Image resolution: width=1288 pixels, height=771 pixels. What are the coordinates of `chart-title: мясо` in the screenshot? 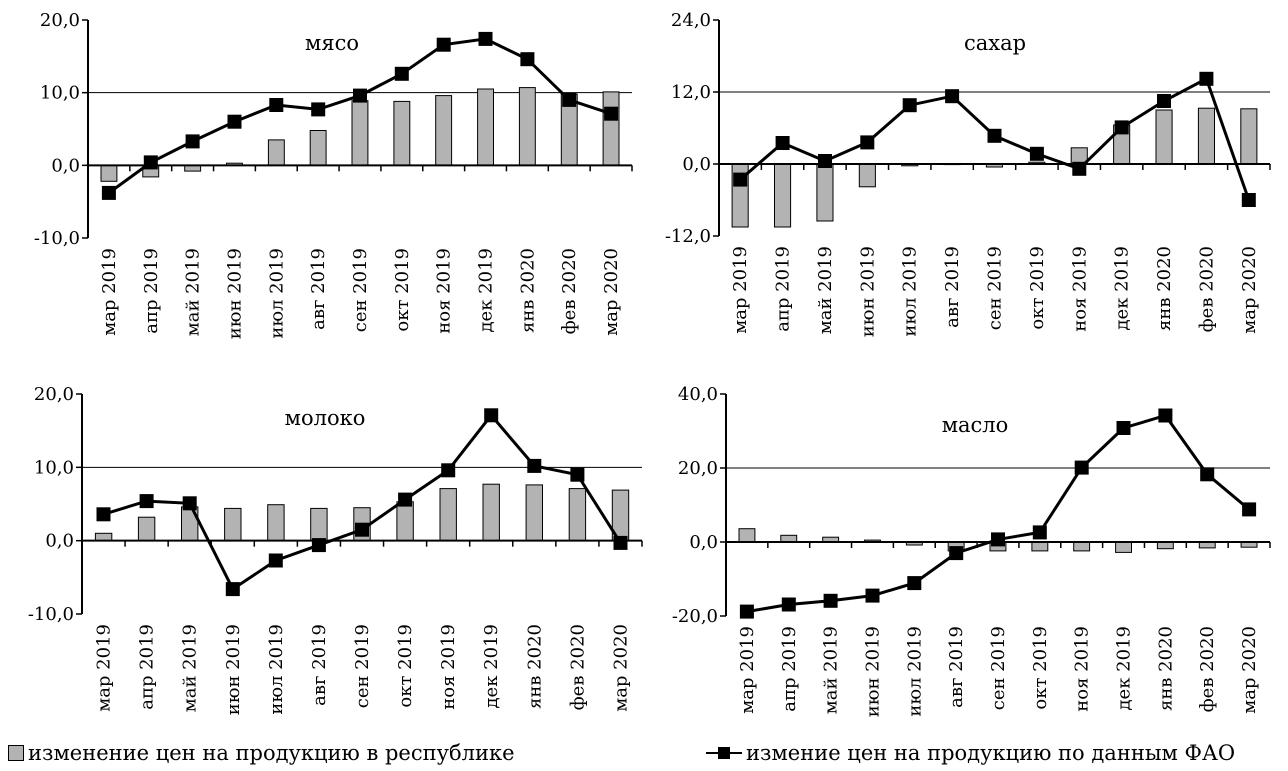 It's located at (332, 43).